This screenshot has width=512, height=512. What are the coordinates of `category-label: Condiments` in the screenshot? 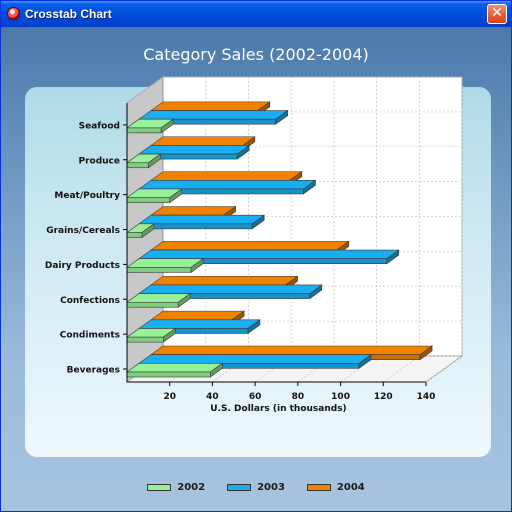 It's located at (90, 336).